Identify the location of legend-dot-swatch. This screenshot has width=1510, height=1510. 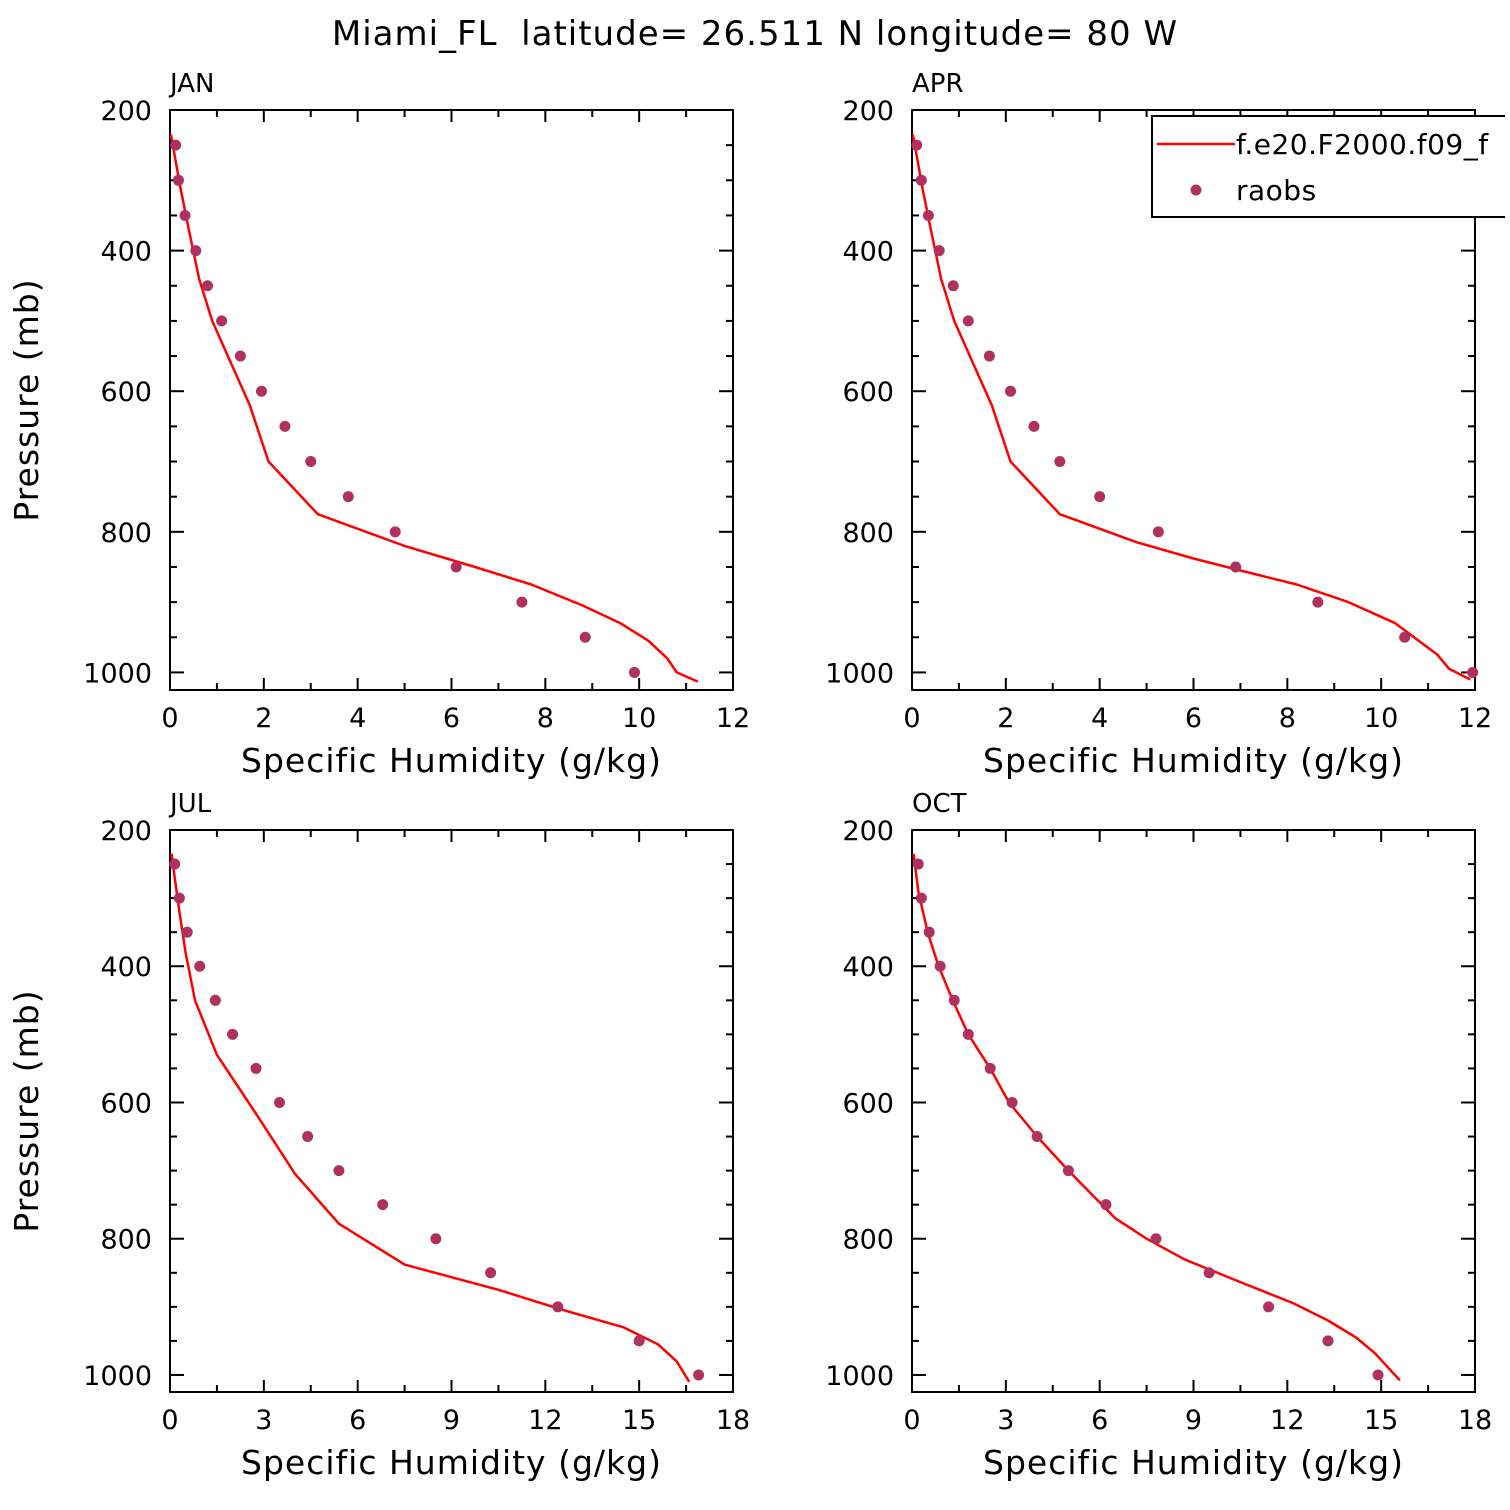
(1196, 190).